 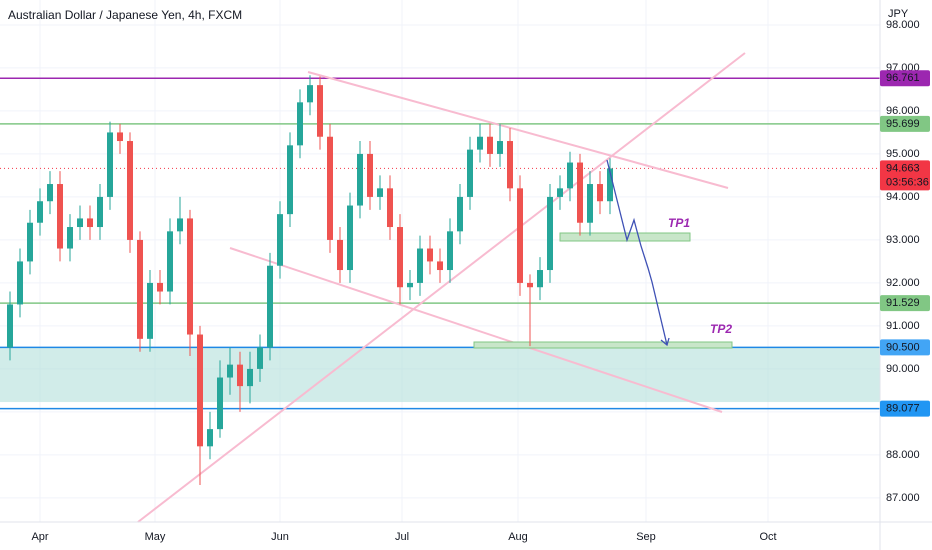 I want to click on last-price-label: 94.663, so click(x=903, y=168).